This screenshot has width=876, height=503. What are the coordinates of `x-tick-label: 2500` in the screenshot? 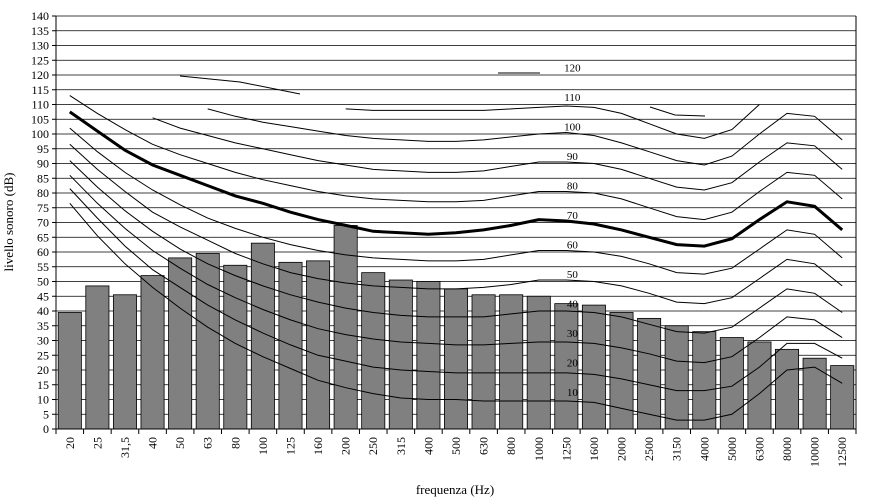 It's located at (649, 449).